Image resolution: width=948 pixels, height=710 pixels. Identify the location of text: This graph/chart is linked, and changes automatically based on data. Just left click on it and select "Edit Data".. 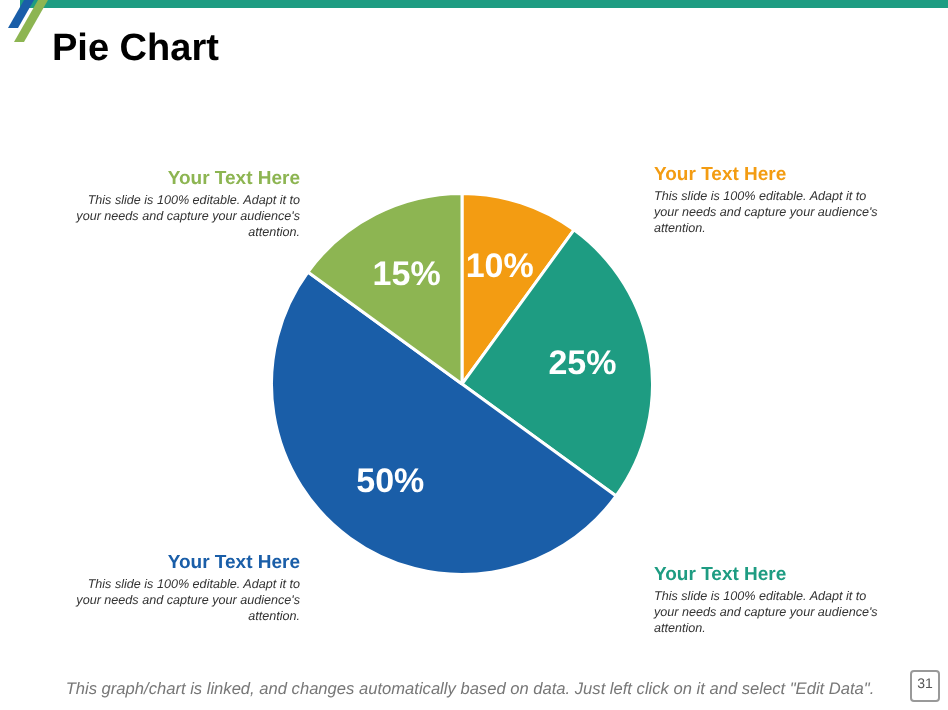
(470, 688).